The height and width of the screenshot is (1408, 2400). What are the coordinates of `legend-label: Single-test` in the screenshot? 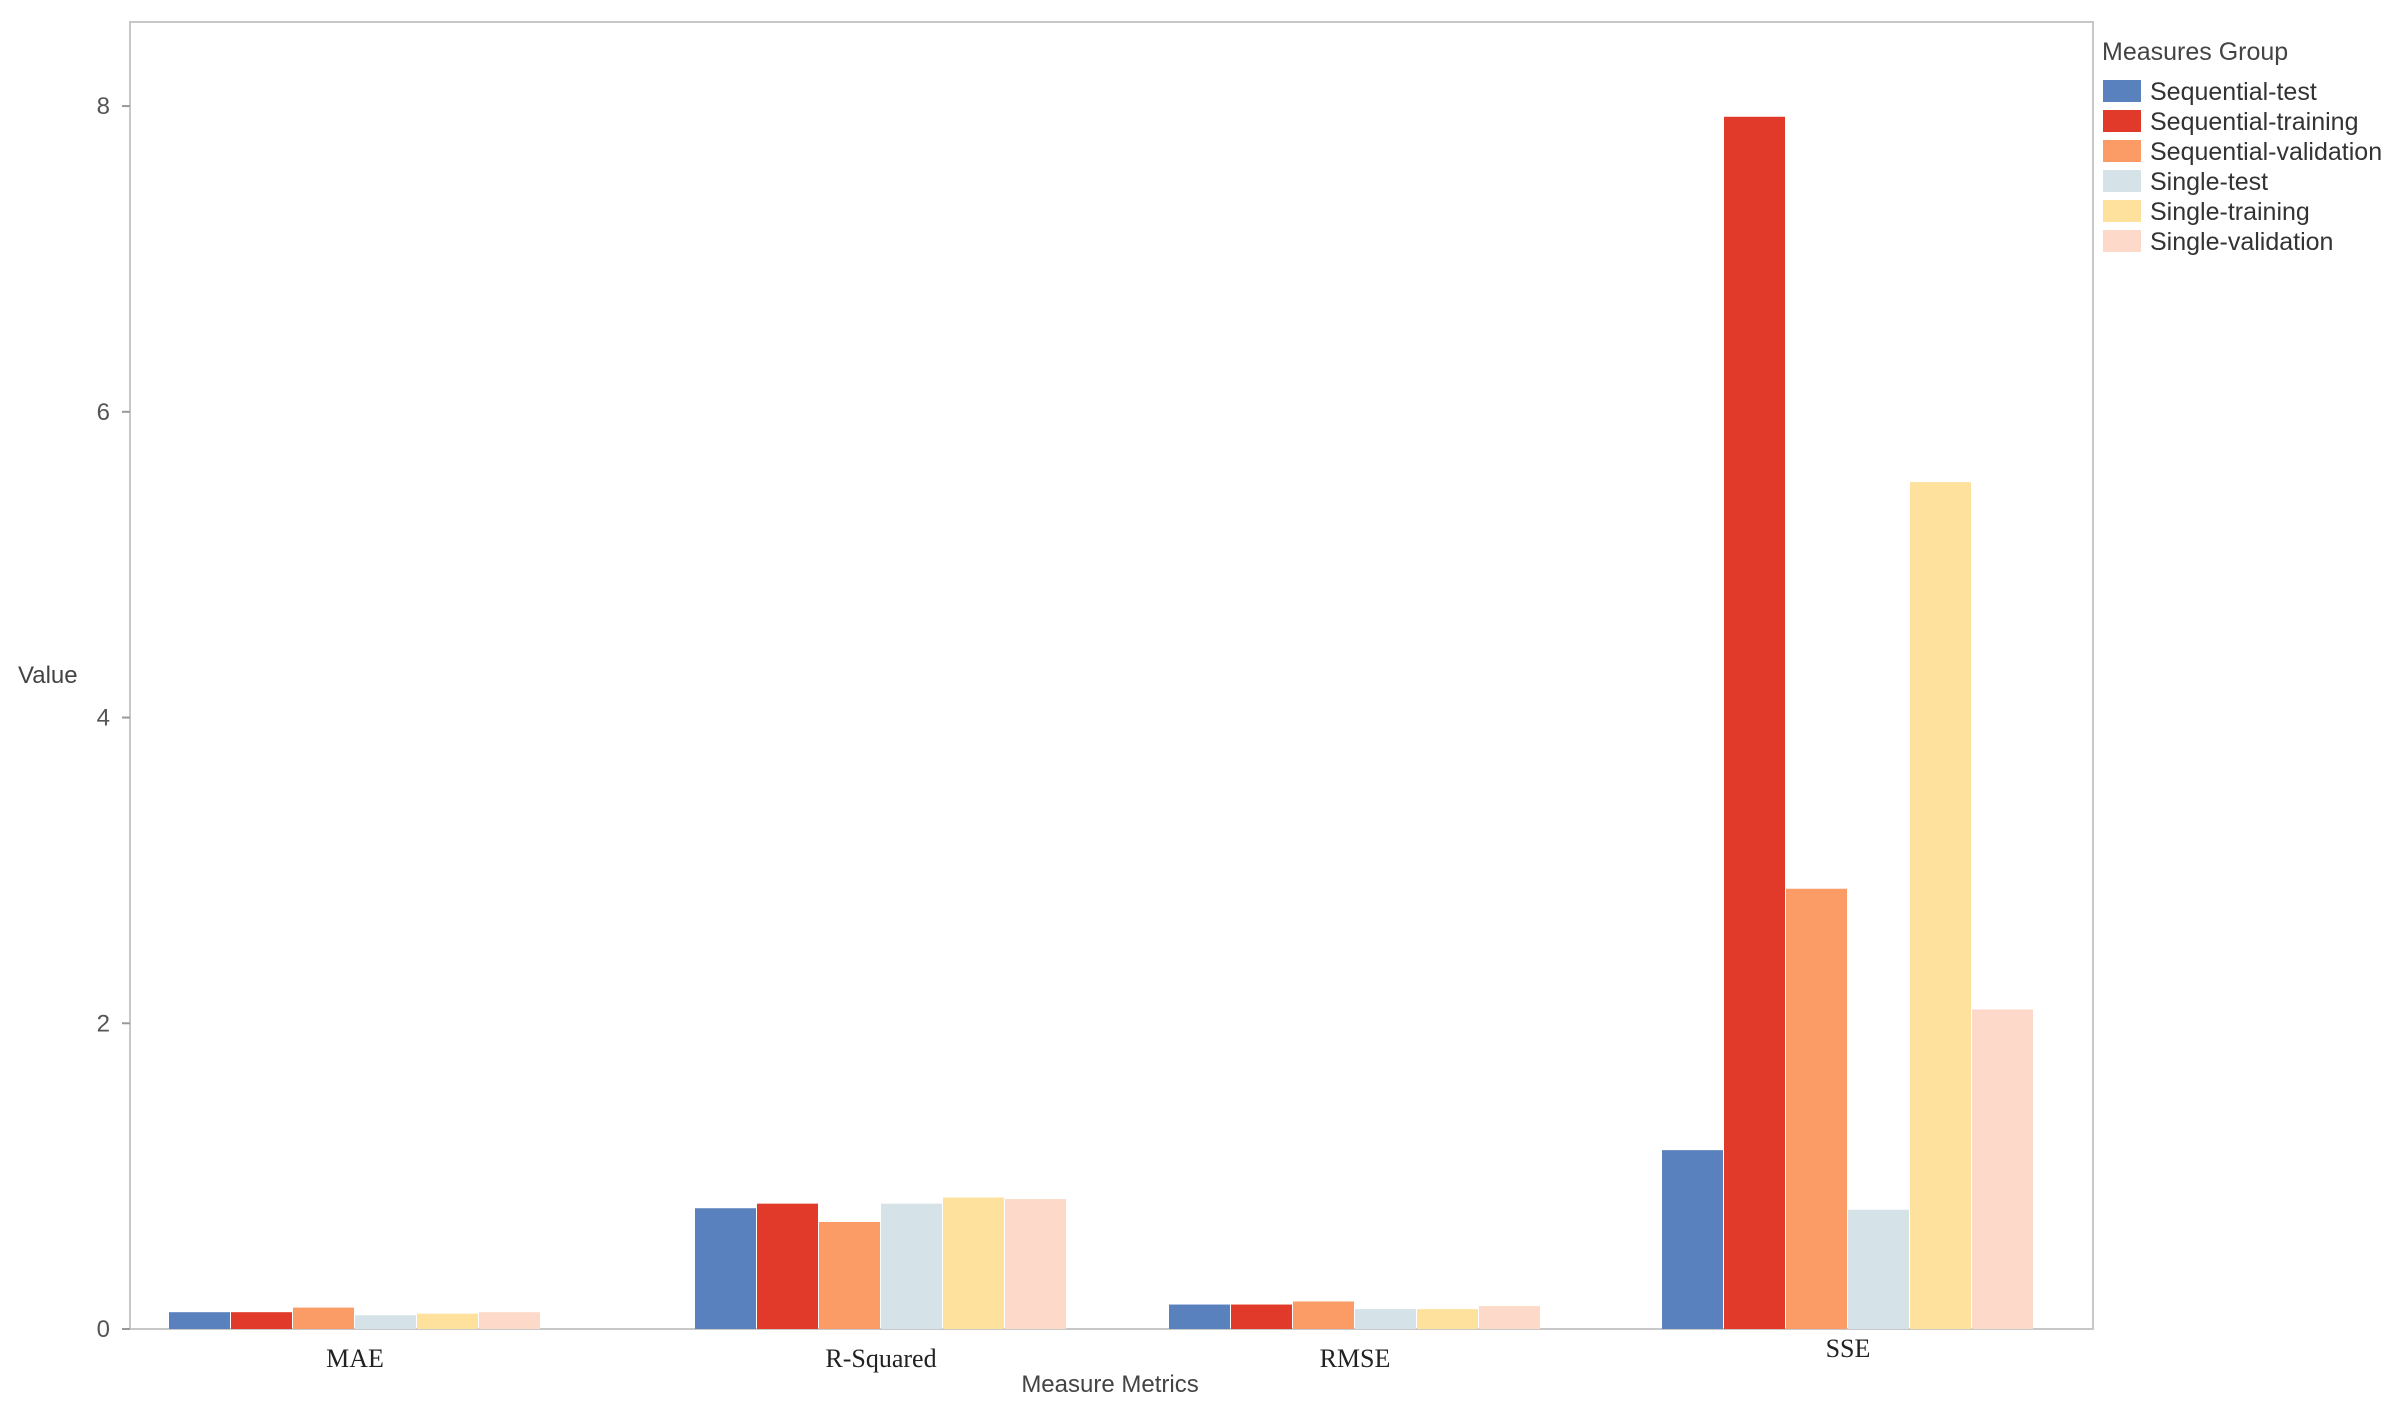 It's located at (2209, 182).